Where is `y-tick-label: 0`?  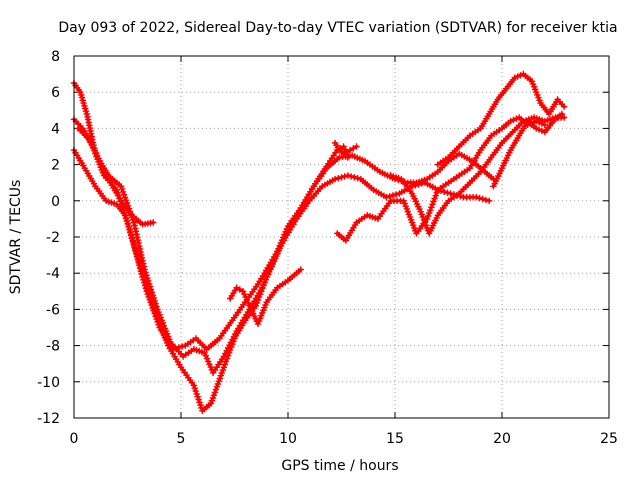
y-tick-label: 0 is located at coordinates (55, 202).